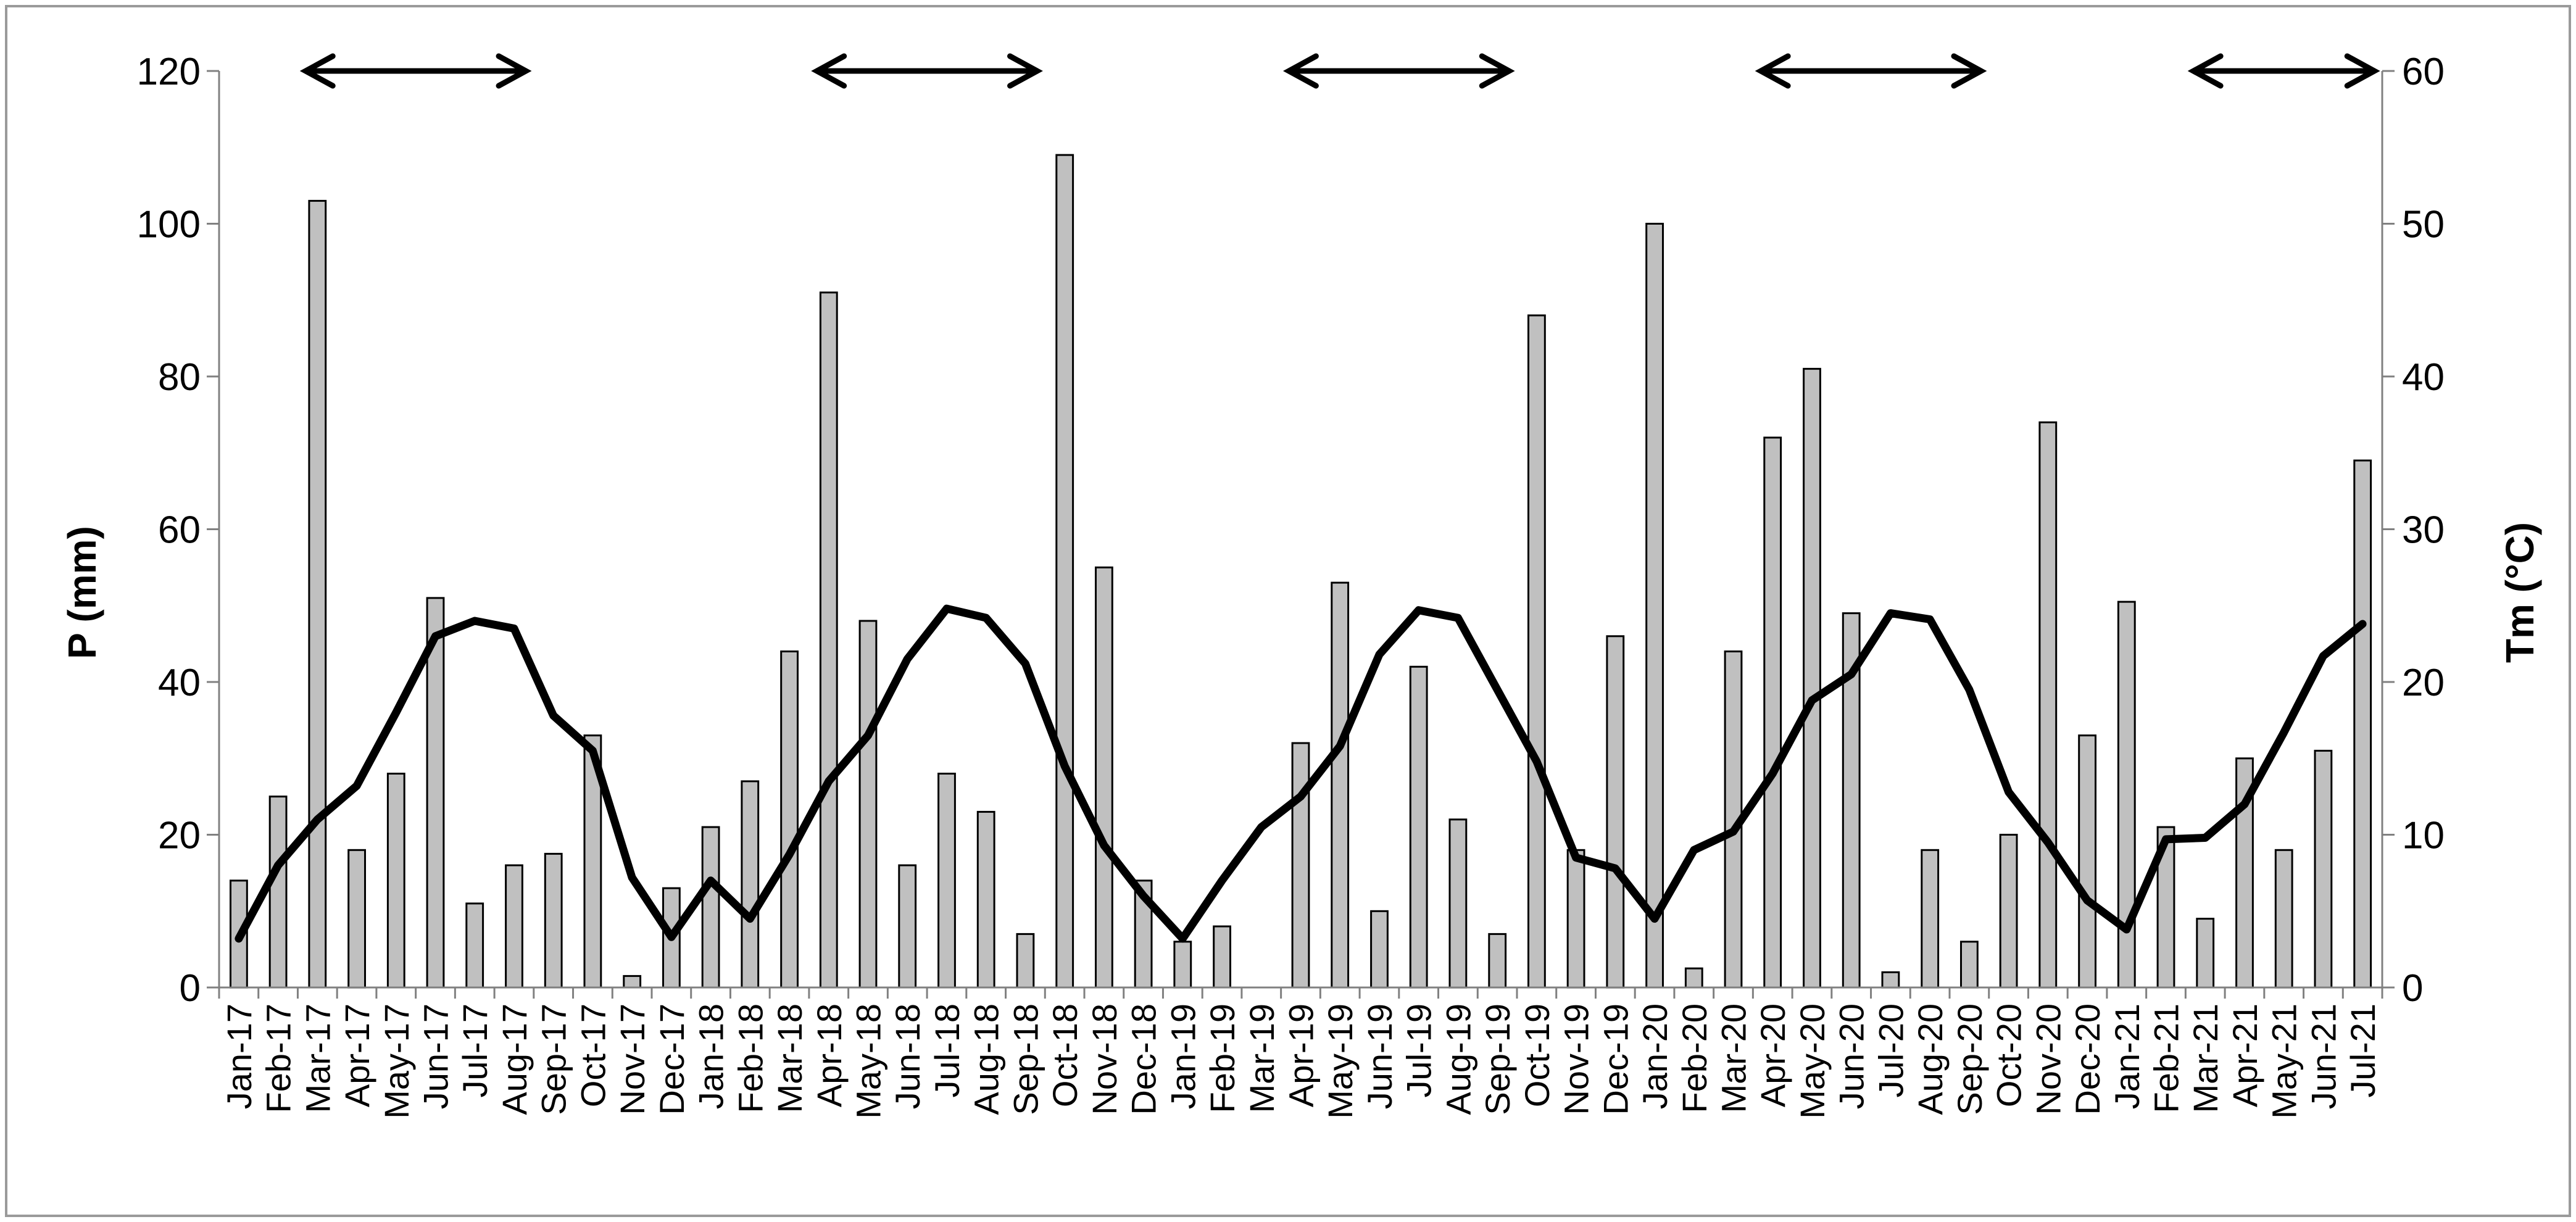 The height and width of the screenshot is (1222, 2576). I want to click on x-tick-label-mar-20: Mar-20, so click(1733, 1058).